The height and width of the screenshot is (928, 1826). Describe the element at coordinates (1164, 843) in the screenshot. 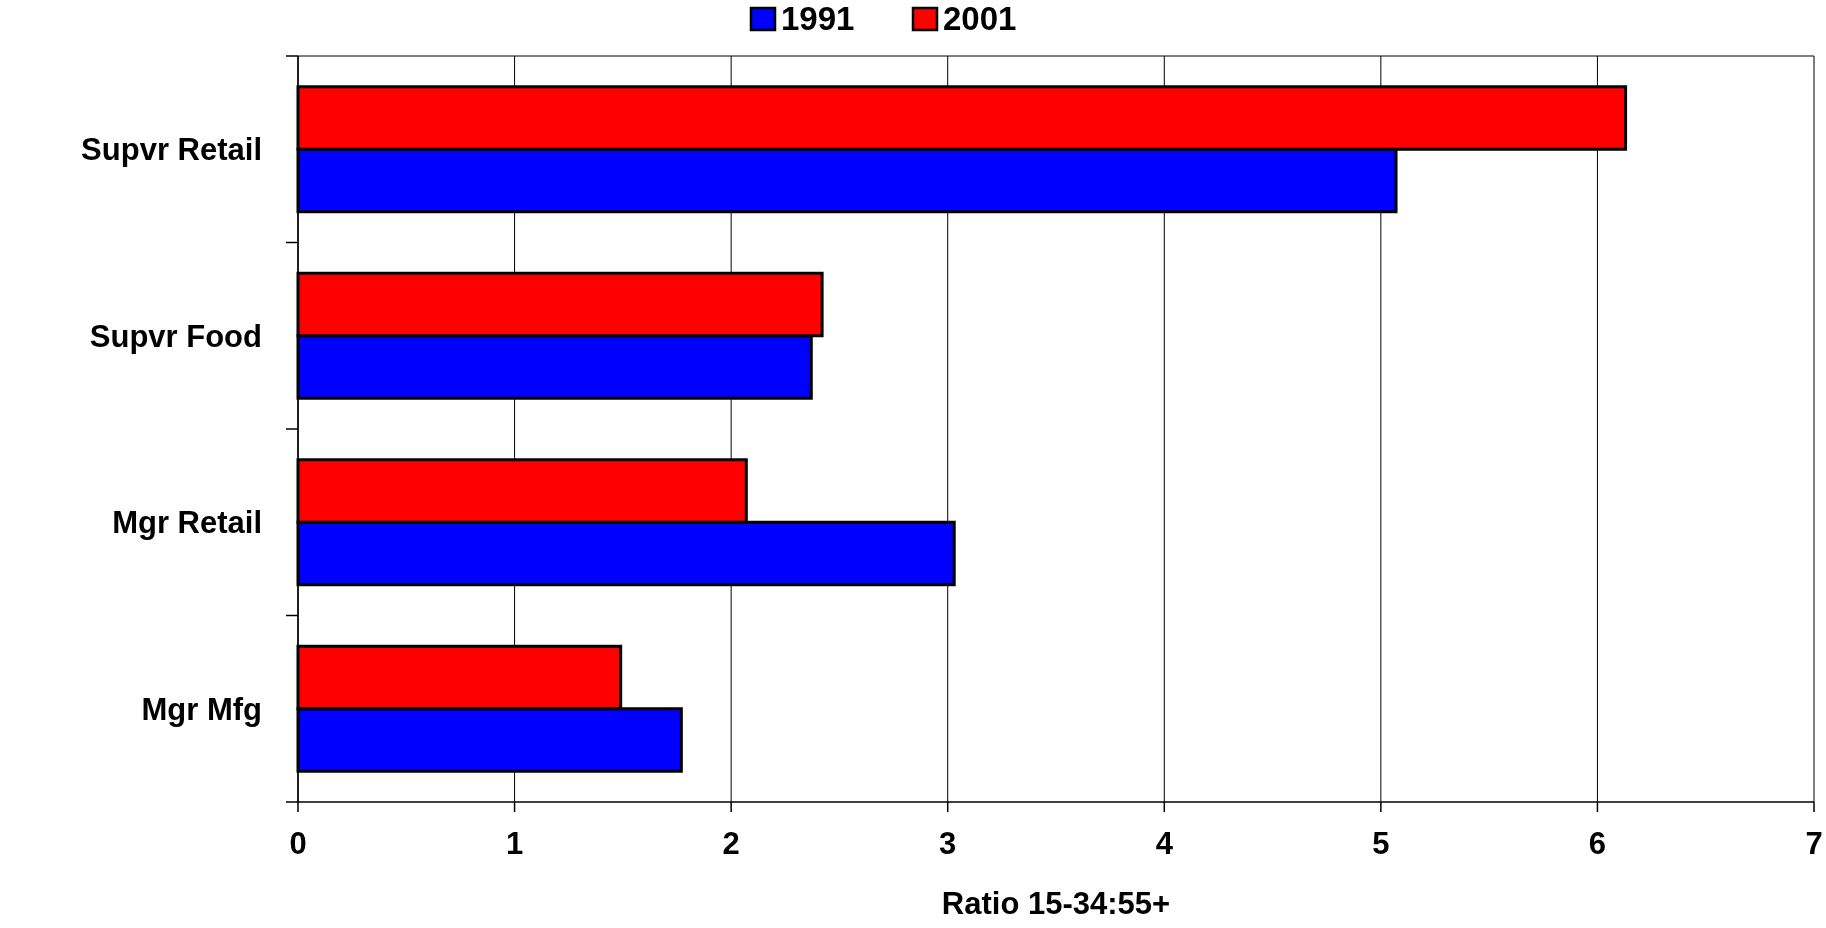

I see `x-tick-label: 4` at that location.